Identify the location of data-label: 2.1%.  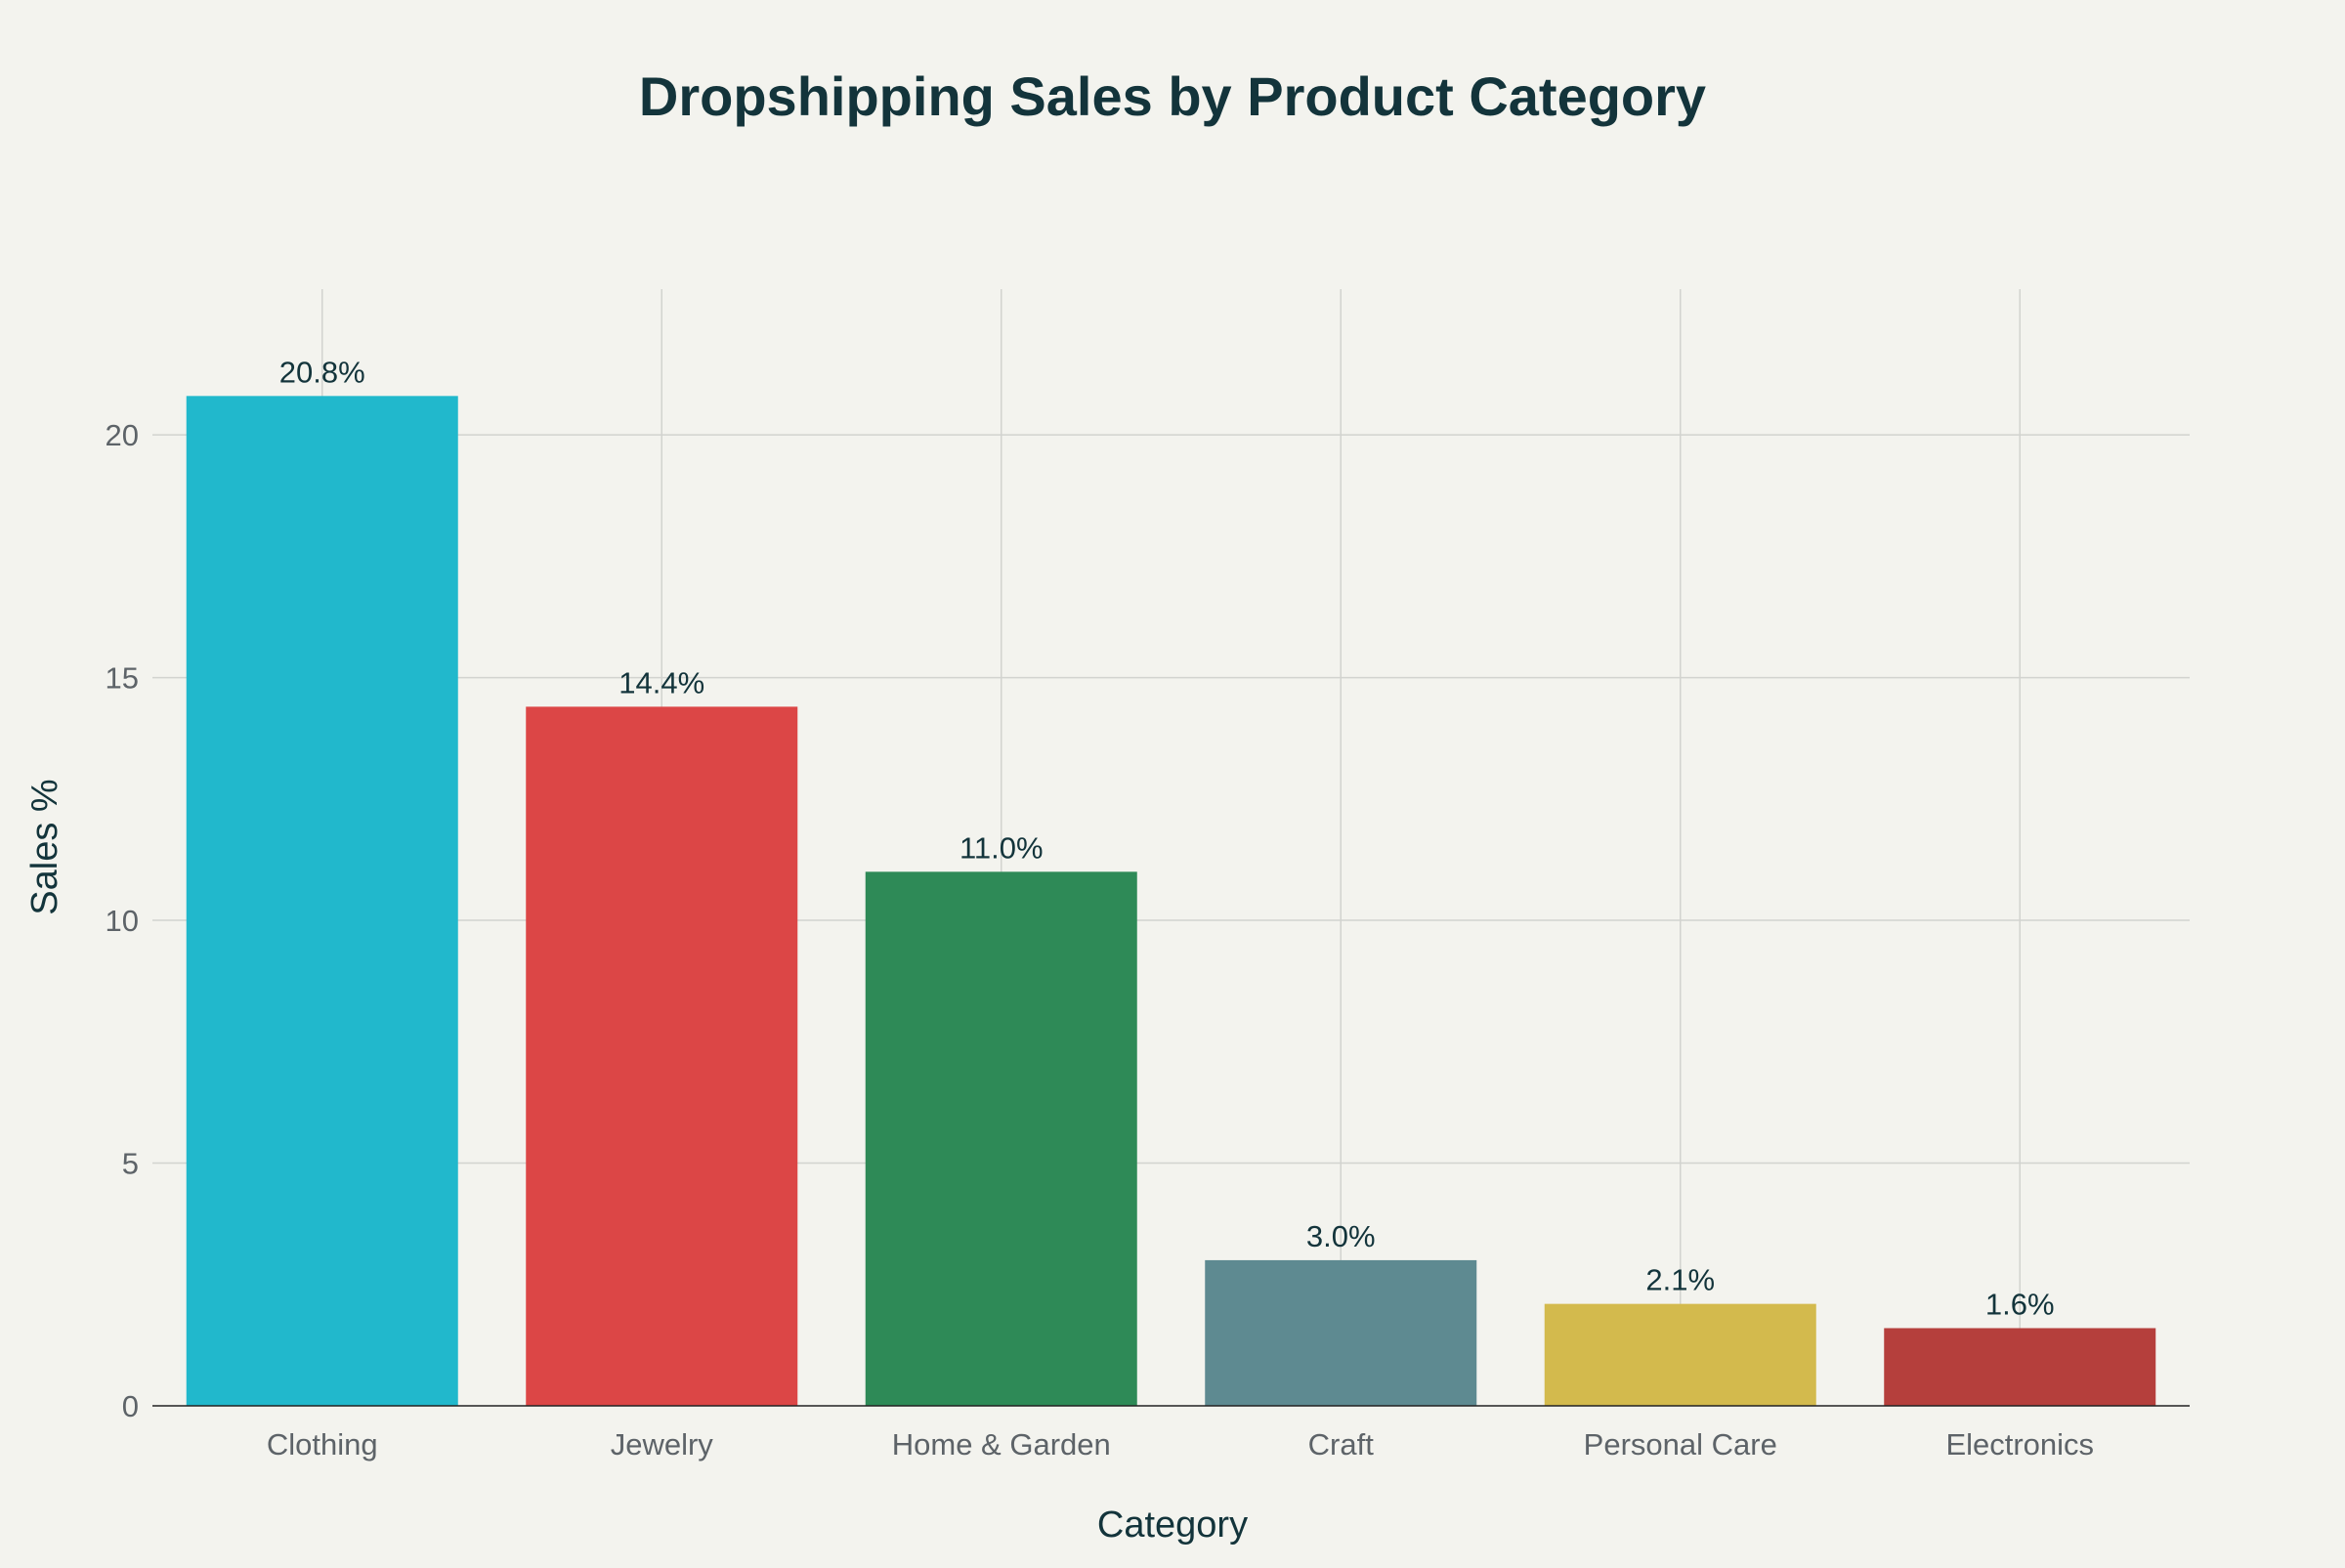
(1680, 1280).